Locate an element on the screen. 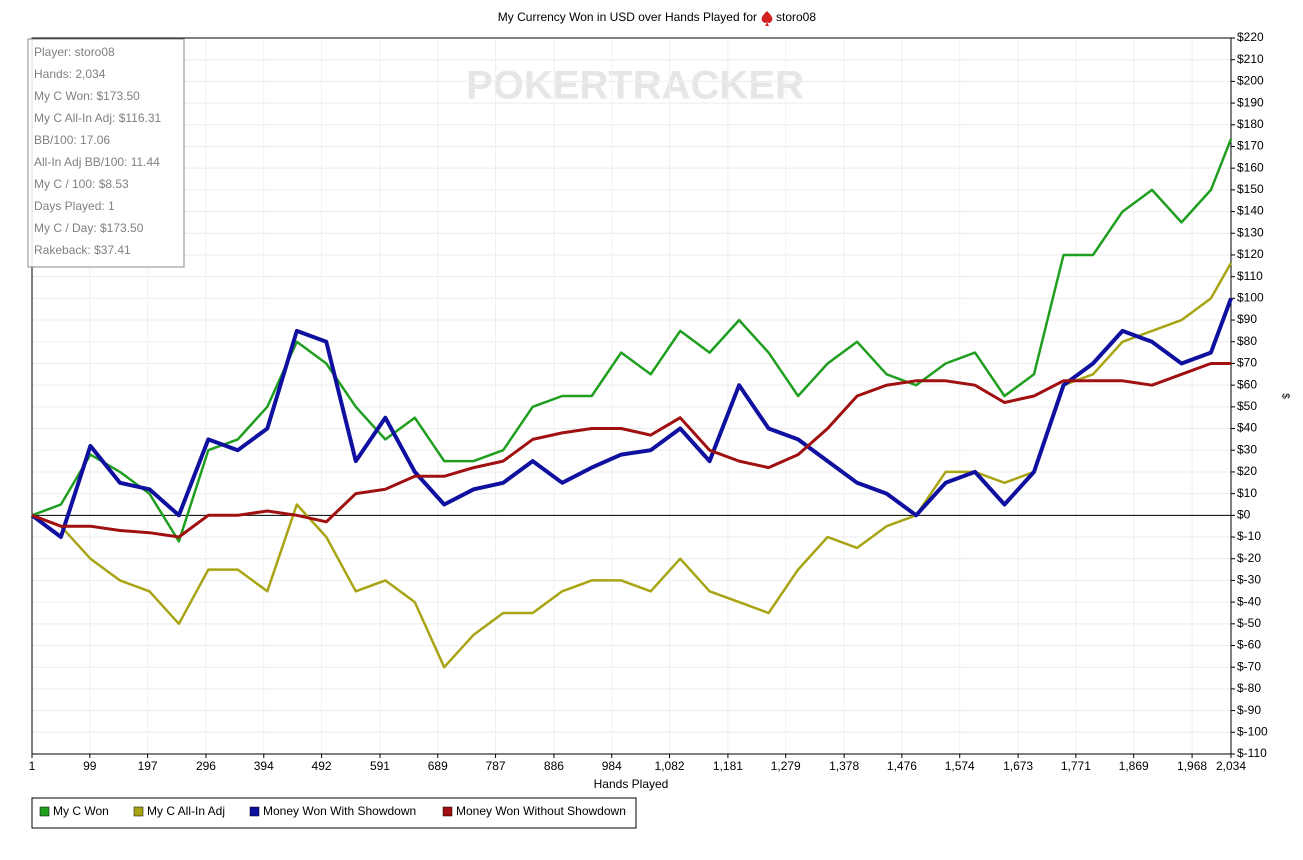 This screenshot has width=1303, height=860. x-tick-label: 591 is located at coordinates (380, 766).